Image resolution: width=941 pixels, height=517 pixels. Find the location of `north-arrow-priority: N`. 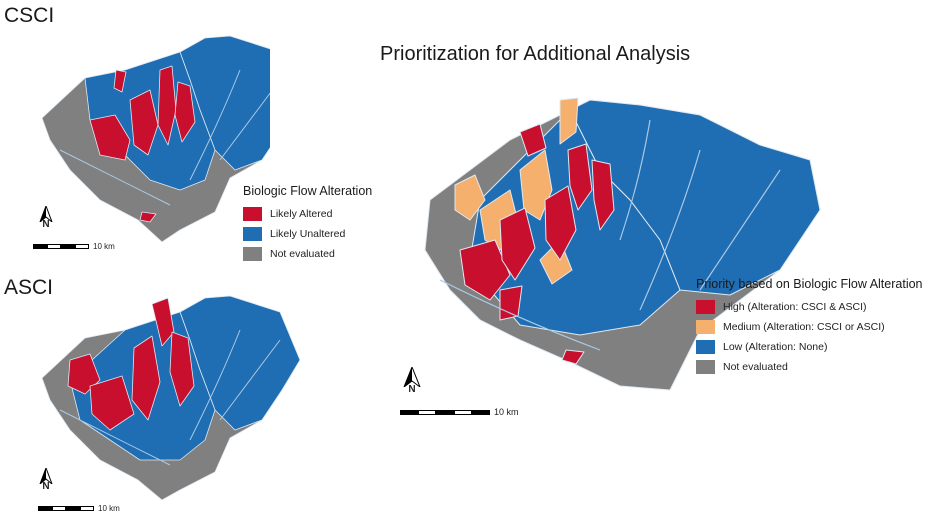

north-arrow-priority: N is located at coordinates (412, 381).